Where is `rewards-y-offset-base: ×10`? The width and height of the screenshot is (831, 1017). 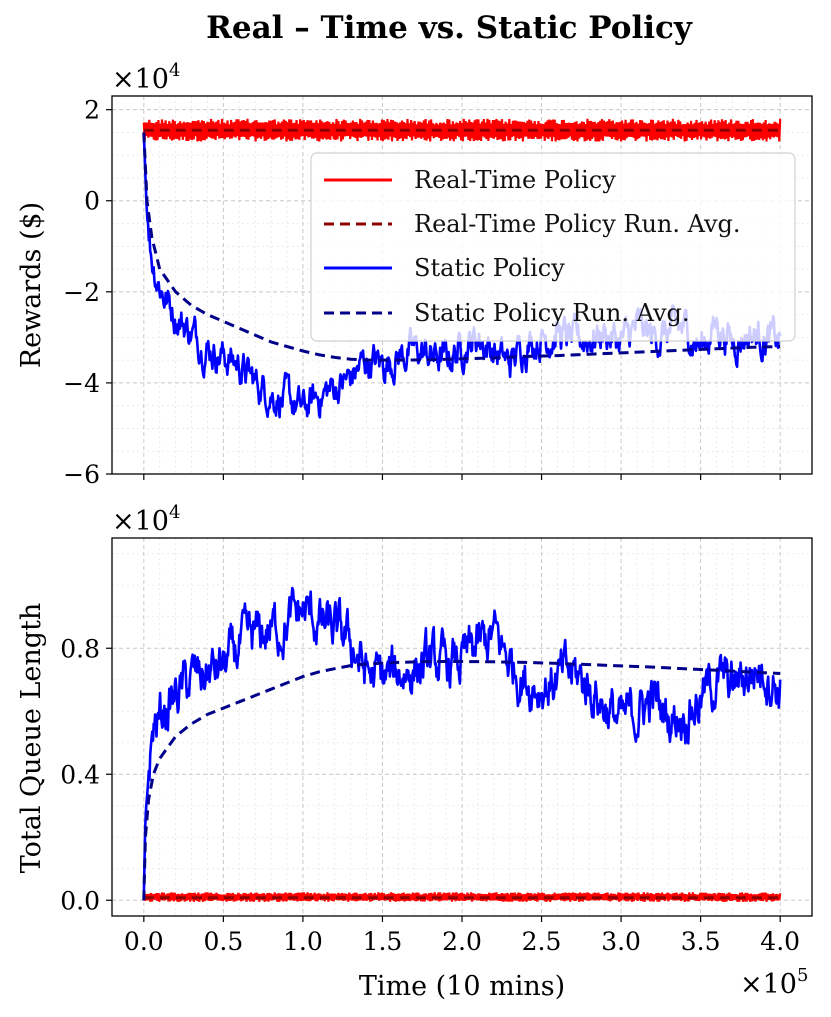
rewards-y-offset-base: ×10 is located at coordinates (140, 79).